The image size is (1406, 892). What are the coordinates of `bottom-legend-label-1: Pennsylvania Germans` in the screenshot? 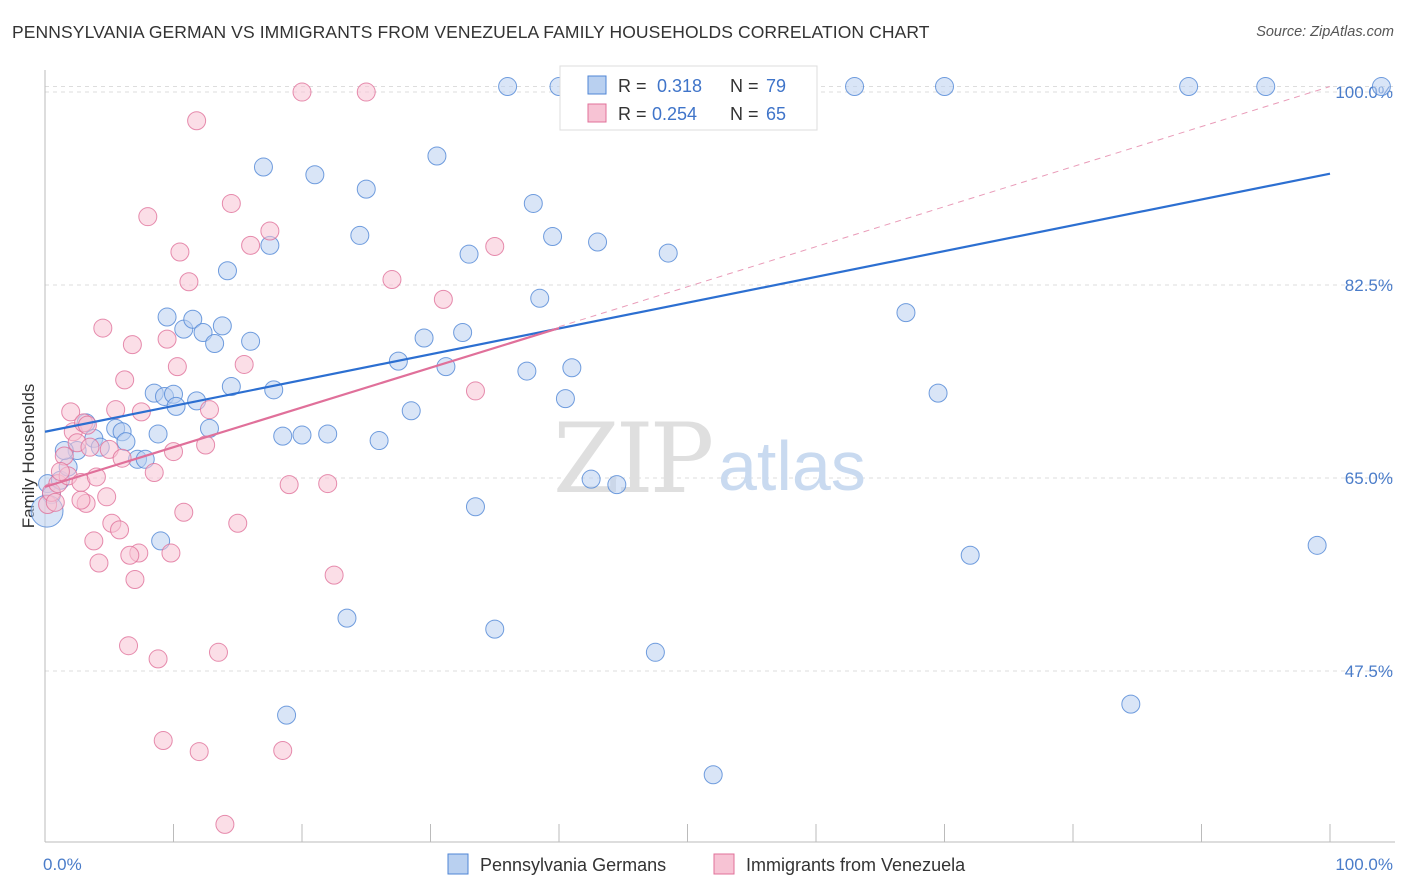 It's located at (573, 865).